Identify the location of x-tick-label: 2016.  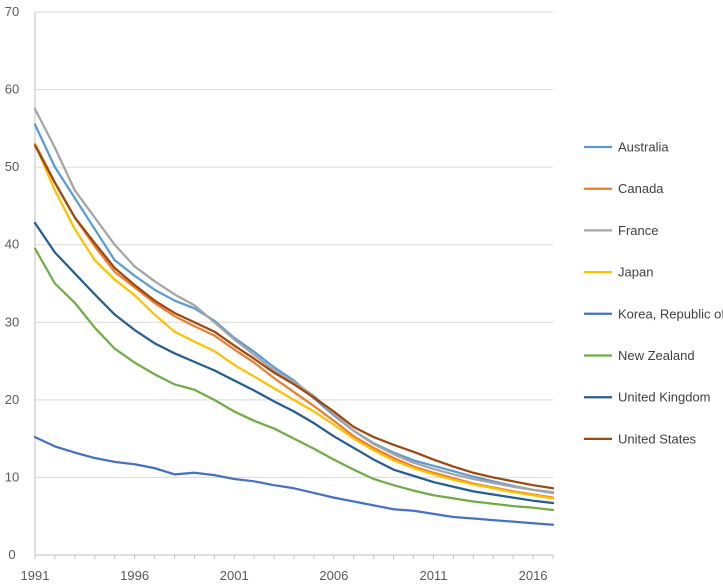
(533, 575).